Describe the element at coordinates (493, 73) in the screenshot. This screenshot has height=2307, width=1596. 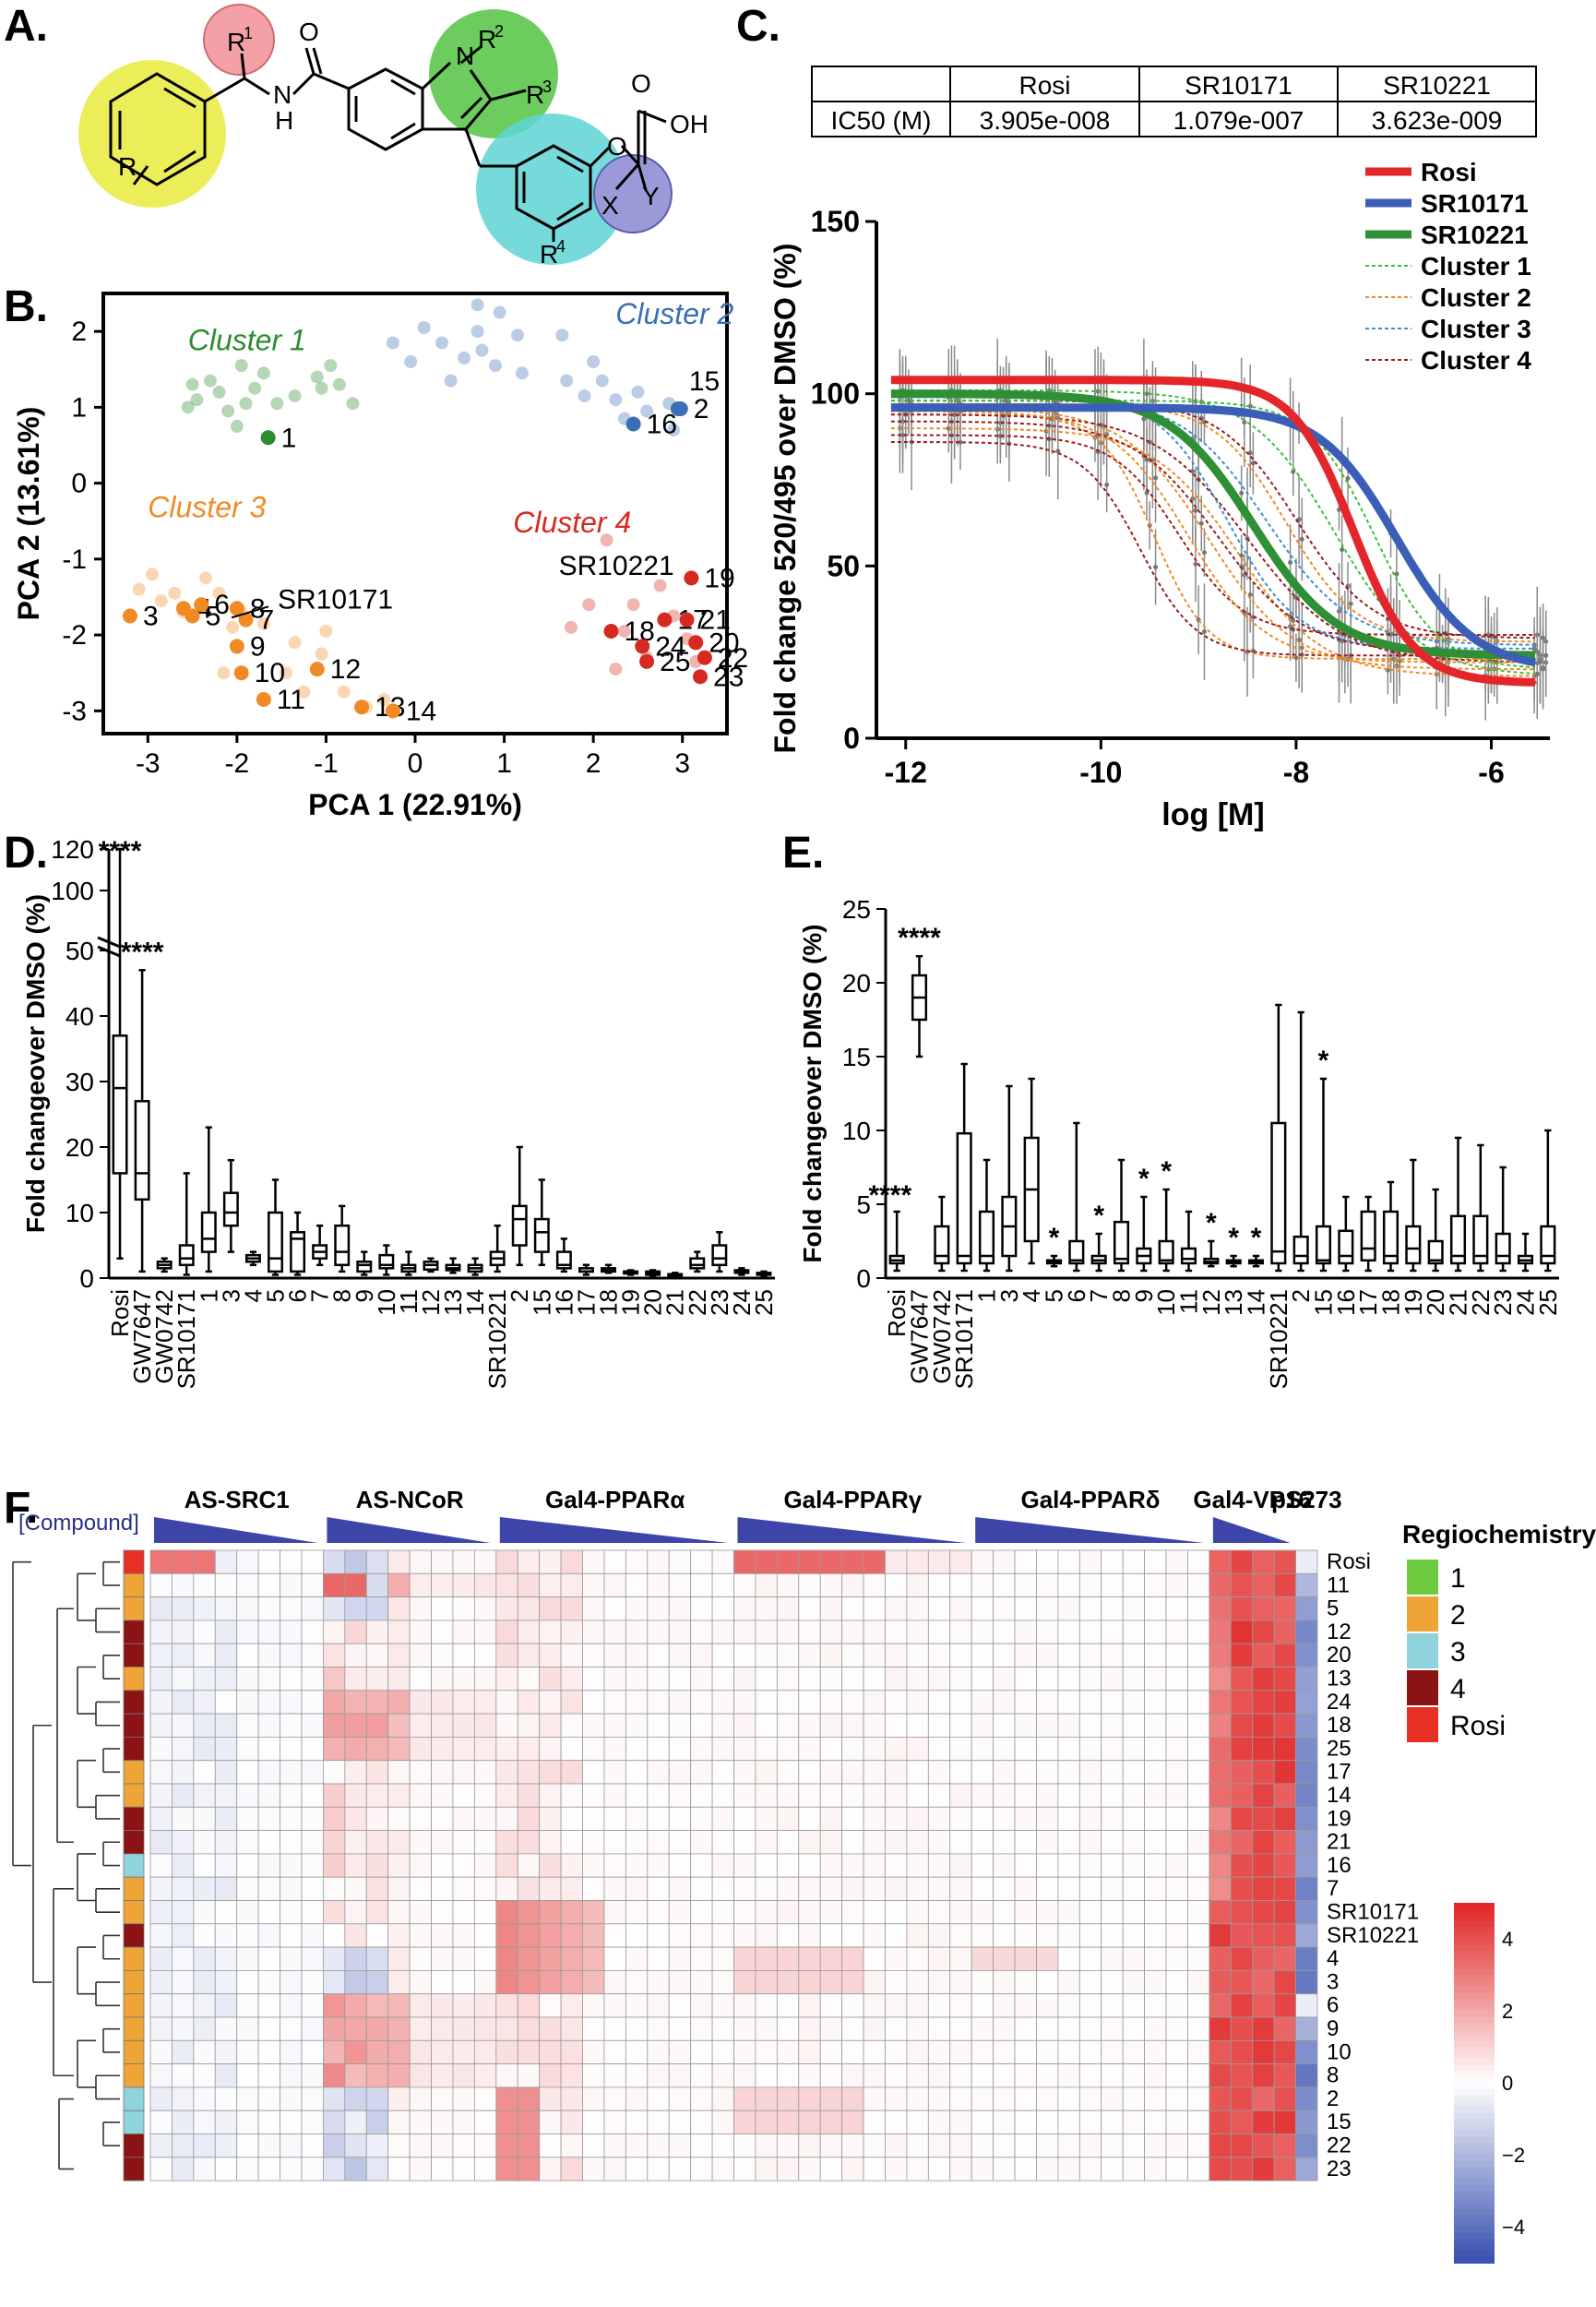
I see `r2-highlight` at that location.